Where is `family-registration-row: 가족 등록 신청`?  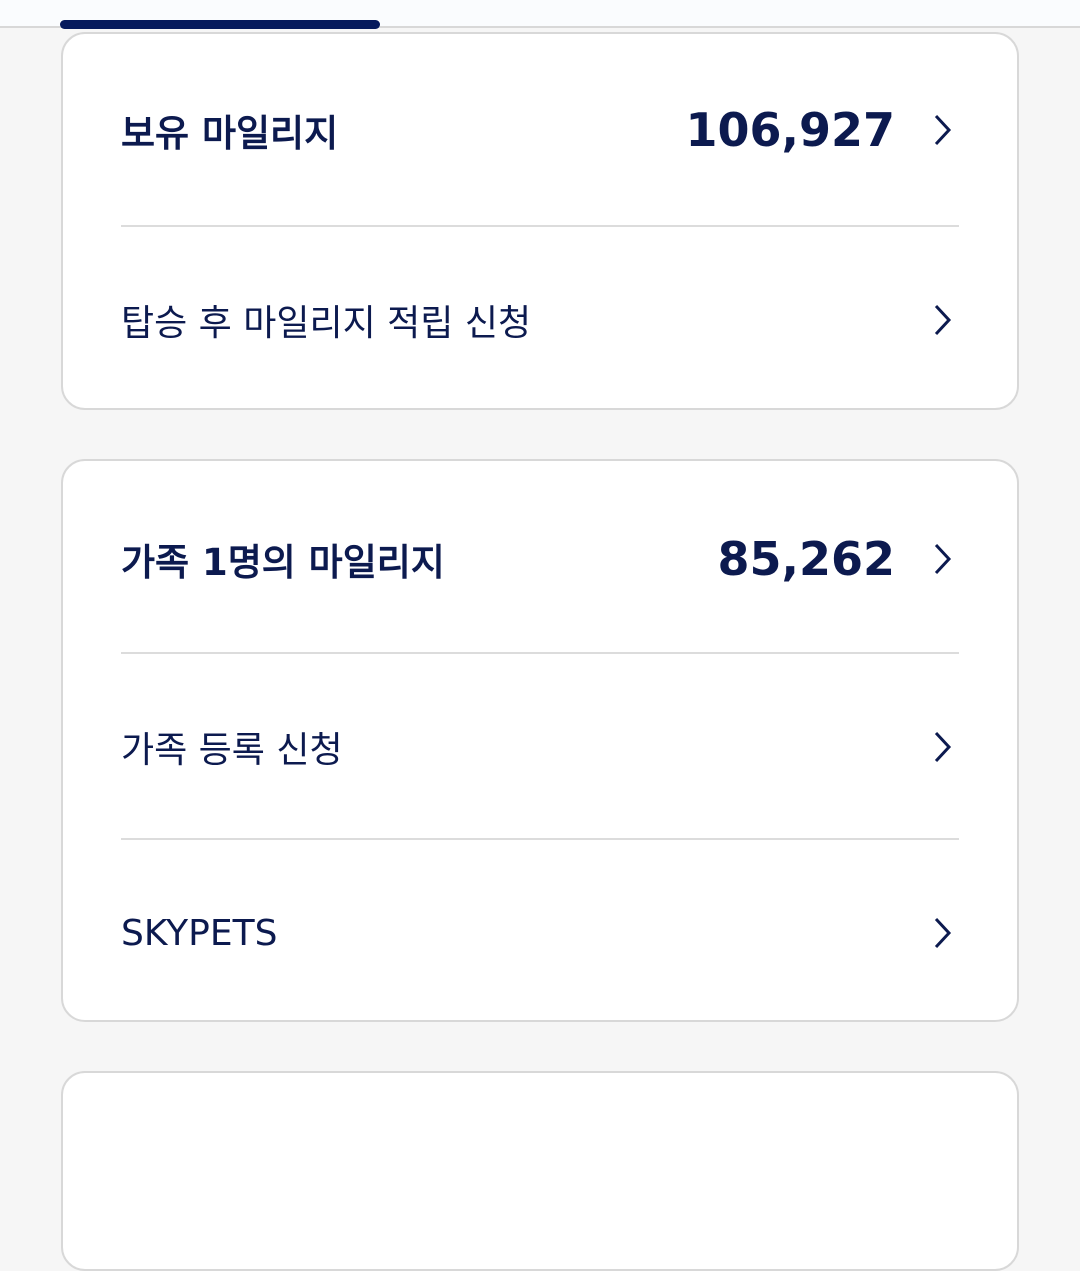
family-registration-row: 가족 등록 신청 is located at coordinates (540, 747).